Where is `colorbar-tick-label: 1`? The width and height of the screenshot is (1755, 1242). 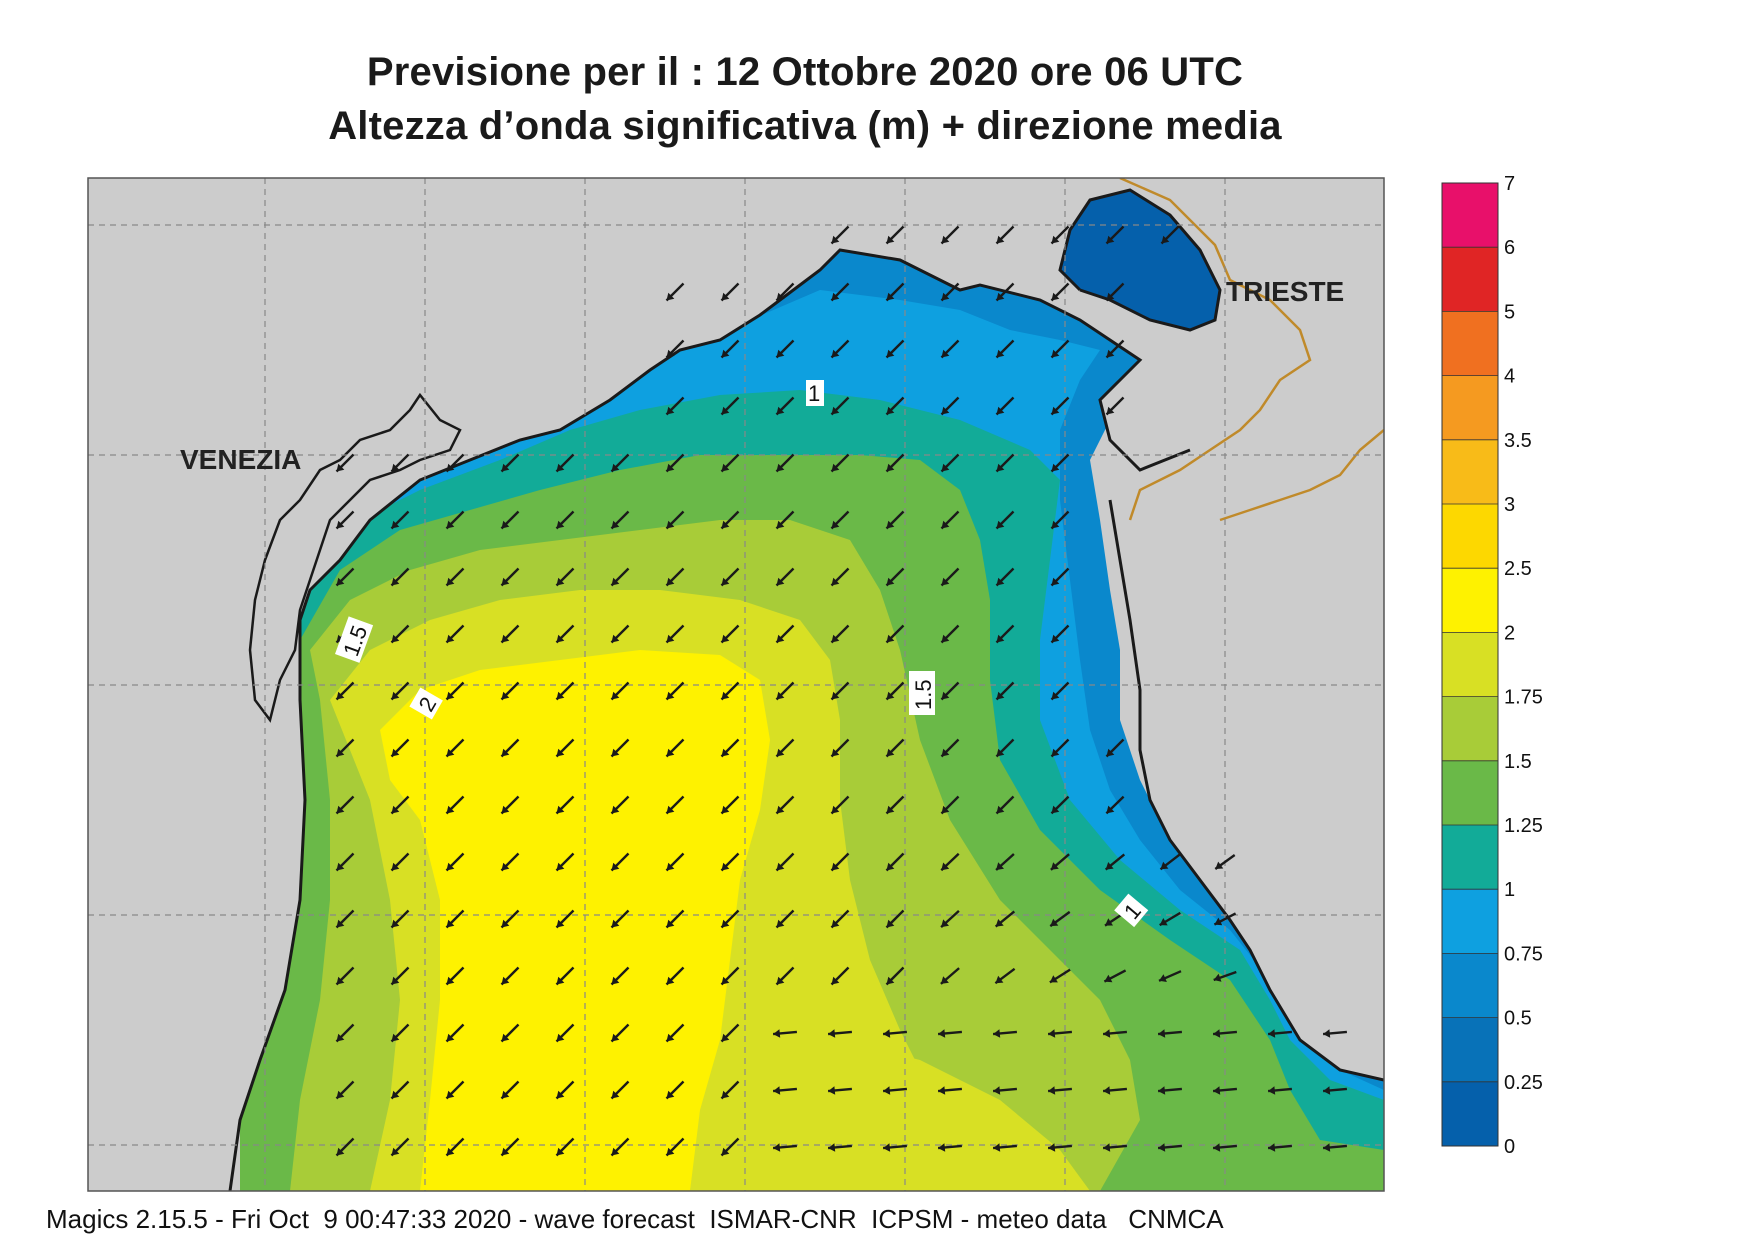
colorbar-tick-label: 1 is located at coordinates (1509, 890).